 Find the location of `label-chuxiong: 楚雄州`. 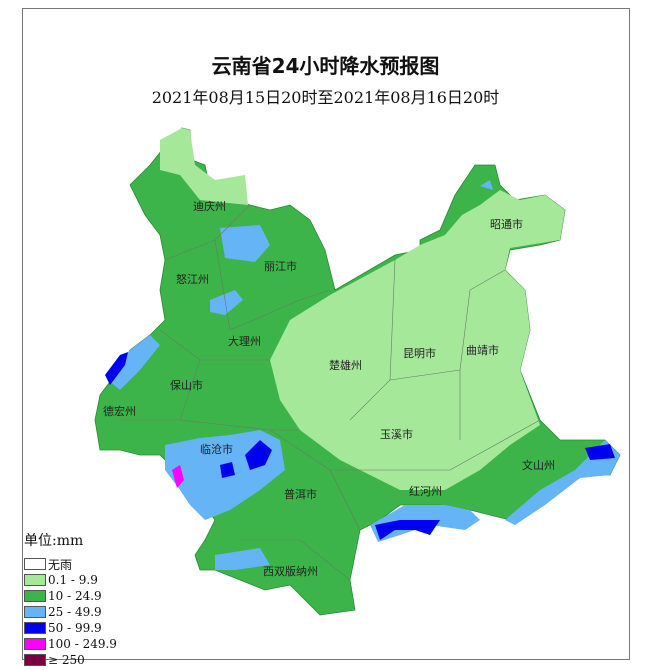

label-chuxiong: 楚雄州 is located at coordinates (345, 365).